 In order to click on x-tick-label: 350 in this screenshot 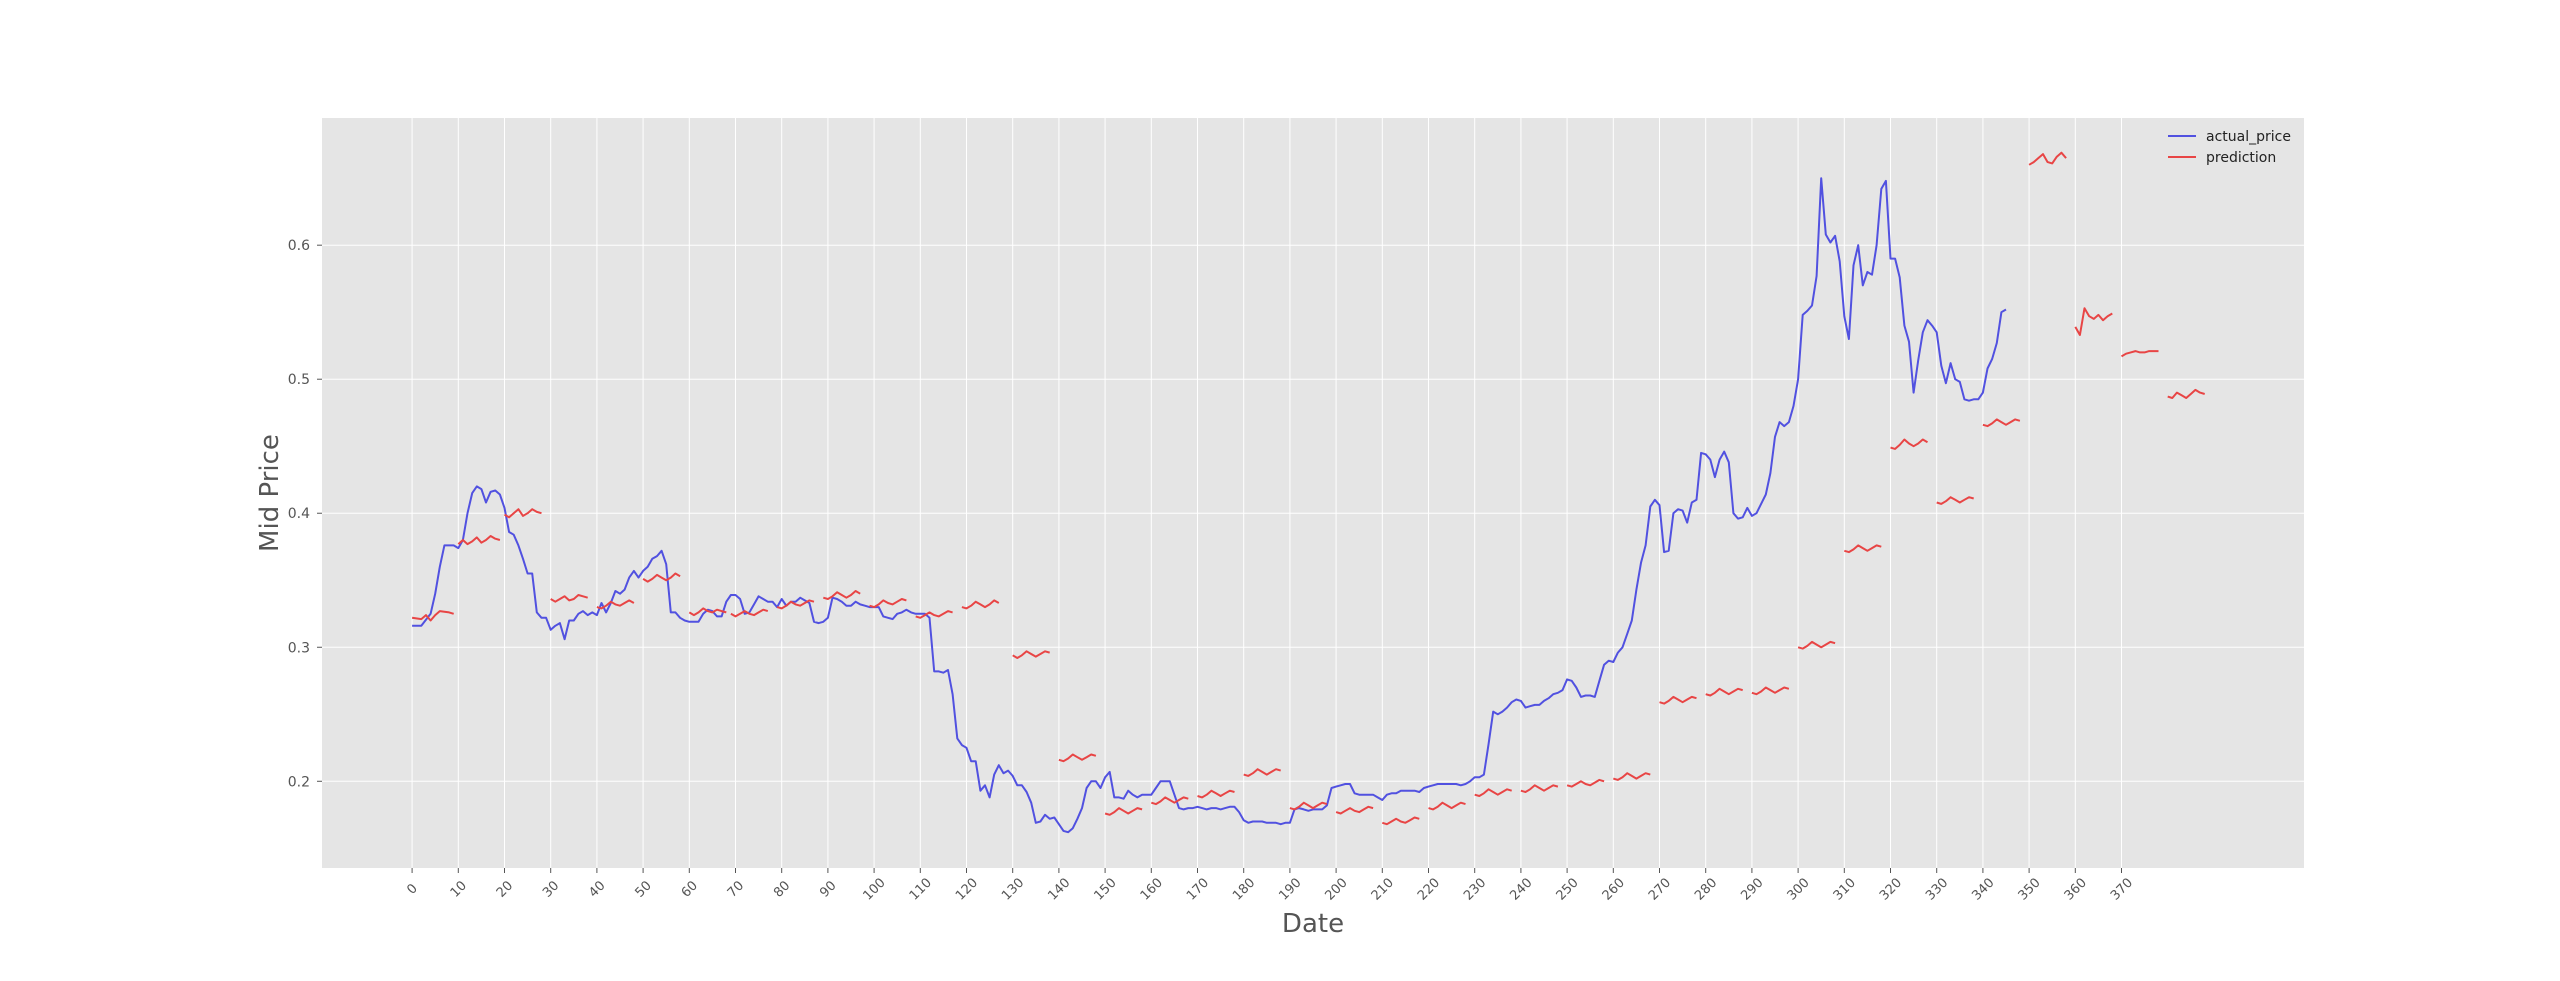, I will do `click(2030, 889)`.